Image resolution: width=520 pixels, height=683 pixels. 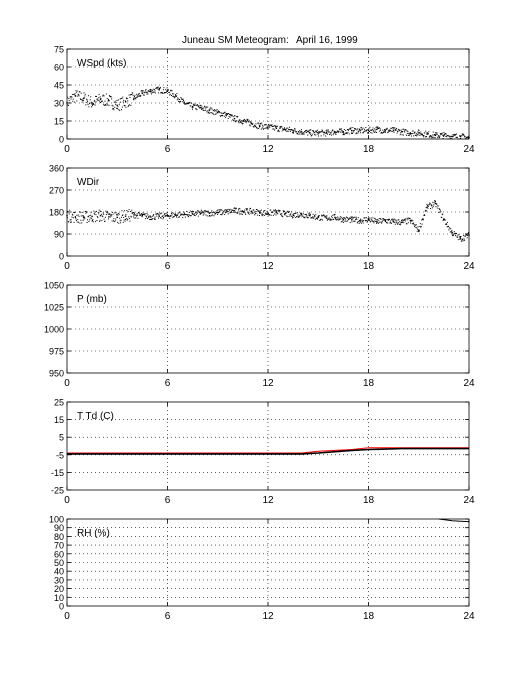 I want to click on y-tick-label: 180, so click(x=56, y=213).